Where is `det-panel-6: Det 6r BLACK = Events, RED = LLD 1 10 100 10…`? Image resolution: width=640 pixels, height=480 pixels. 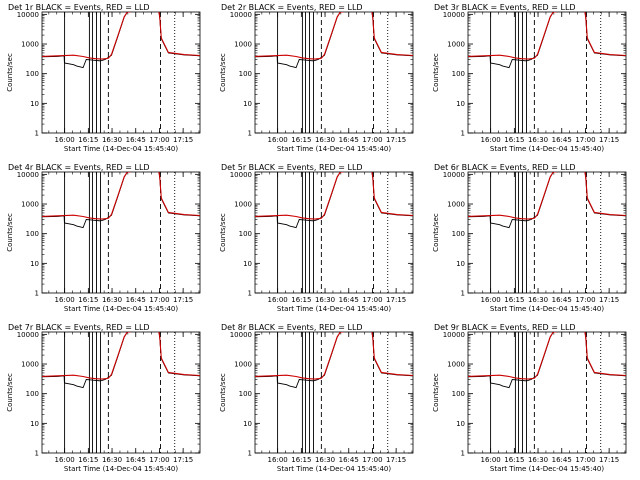
det-panel-6: Det 6r BLACK = Events, RED = LLD 1 10 100 10… is located at coordinates (529, 238).